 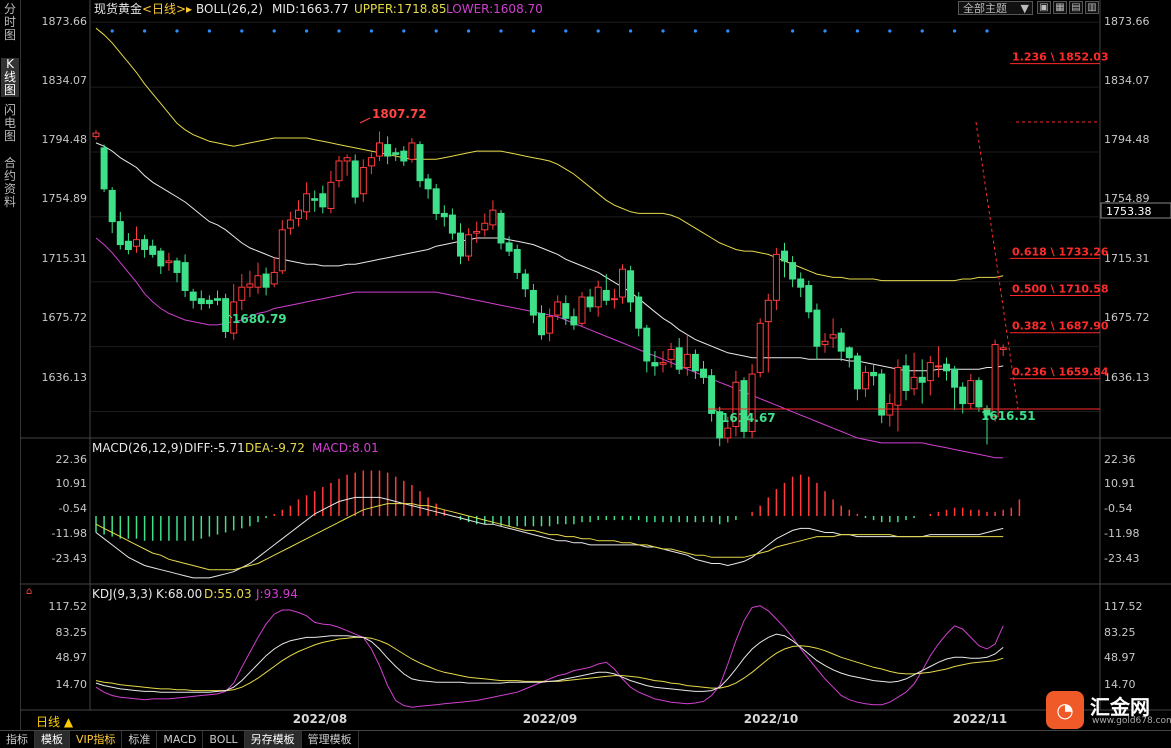 I want to click on layout-icon-2: ▦, so click(x=1060, y=7).